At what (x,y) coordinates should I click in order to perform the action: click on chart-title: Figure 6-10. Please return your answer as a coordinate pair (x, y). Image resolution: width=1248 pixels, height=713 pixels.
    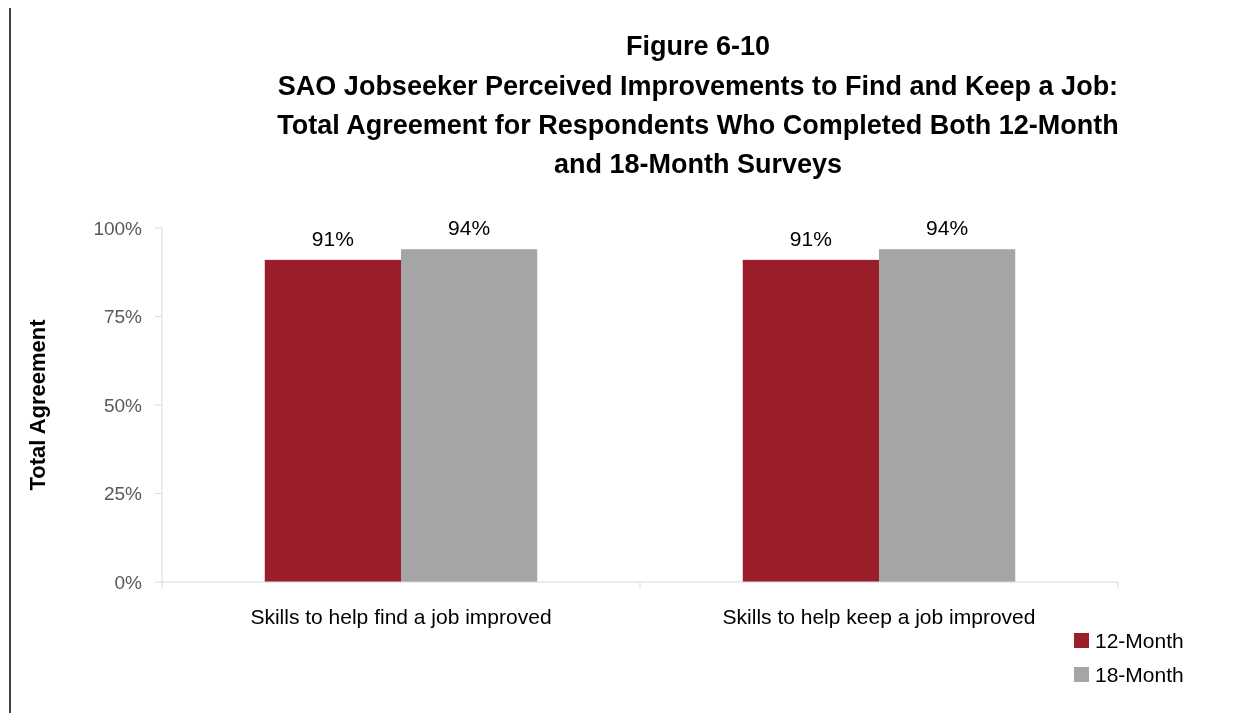
    Looking at the image, I should click on (698, 46).